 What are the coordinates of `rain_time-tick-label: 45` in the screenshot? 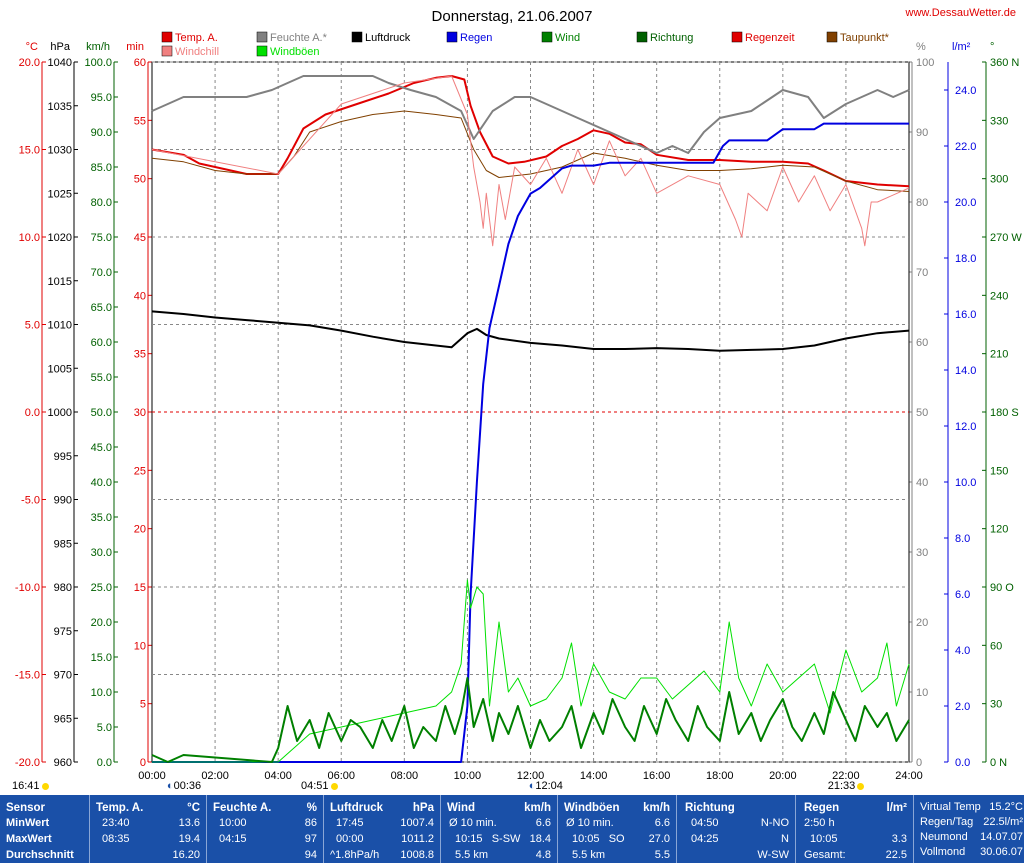 It's located at (140, 238).